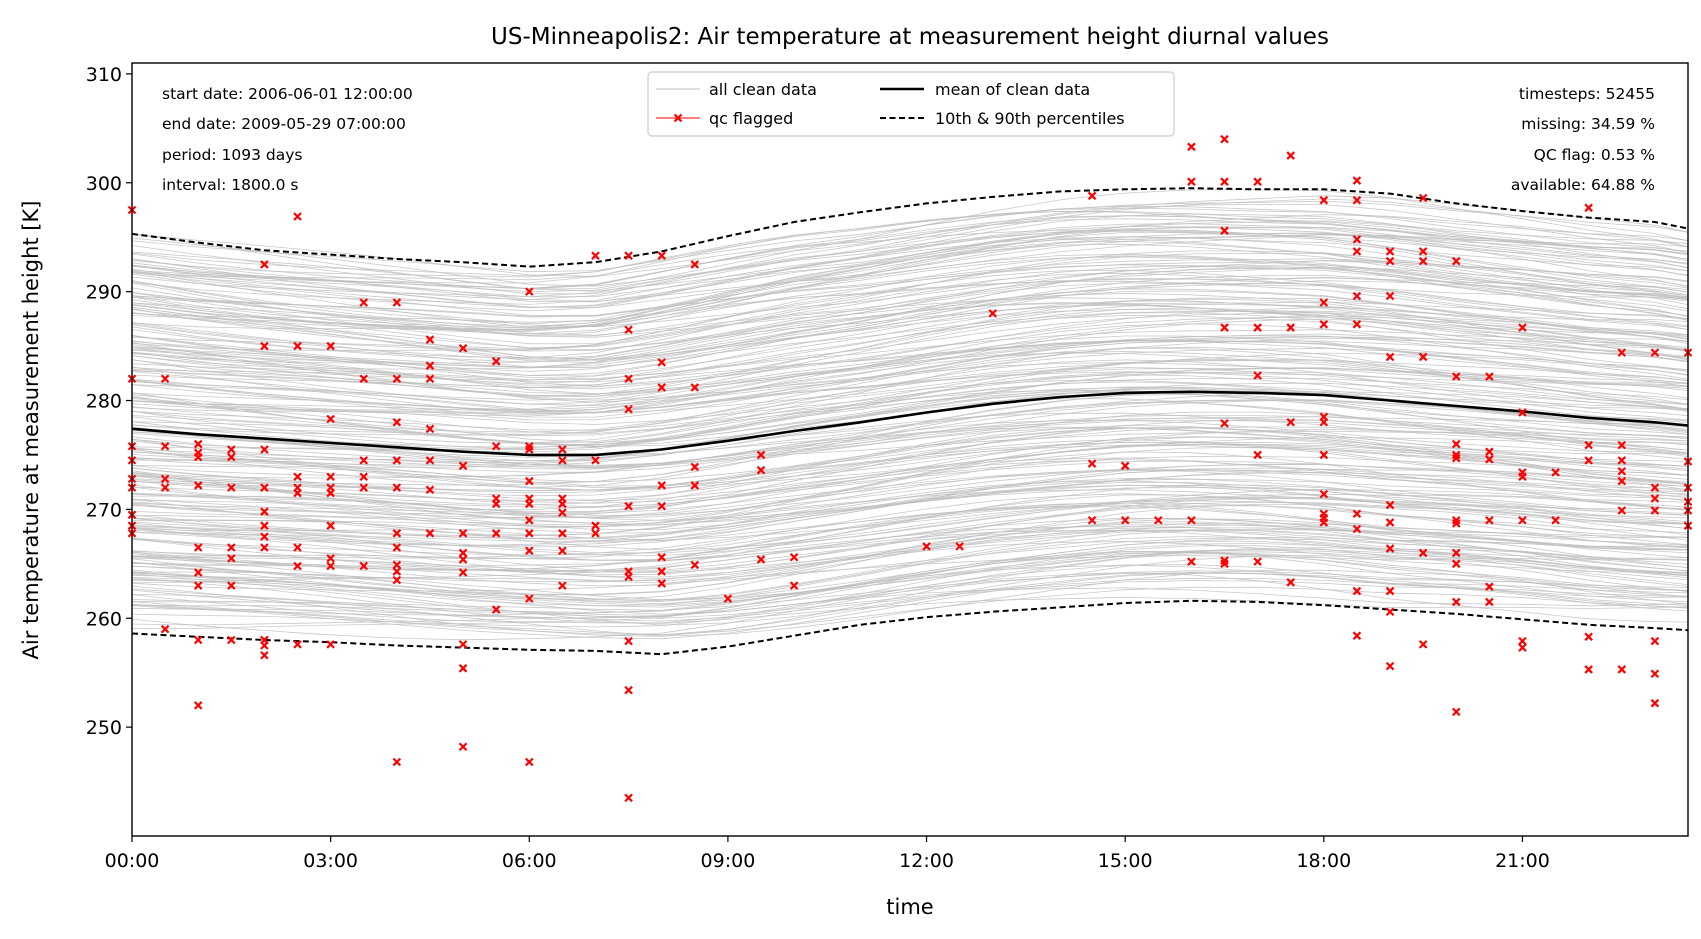 This screenshot has height=939, width=1701. I want to click on x-tick-label: 18:00, so click(1323, 861).